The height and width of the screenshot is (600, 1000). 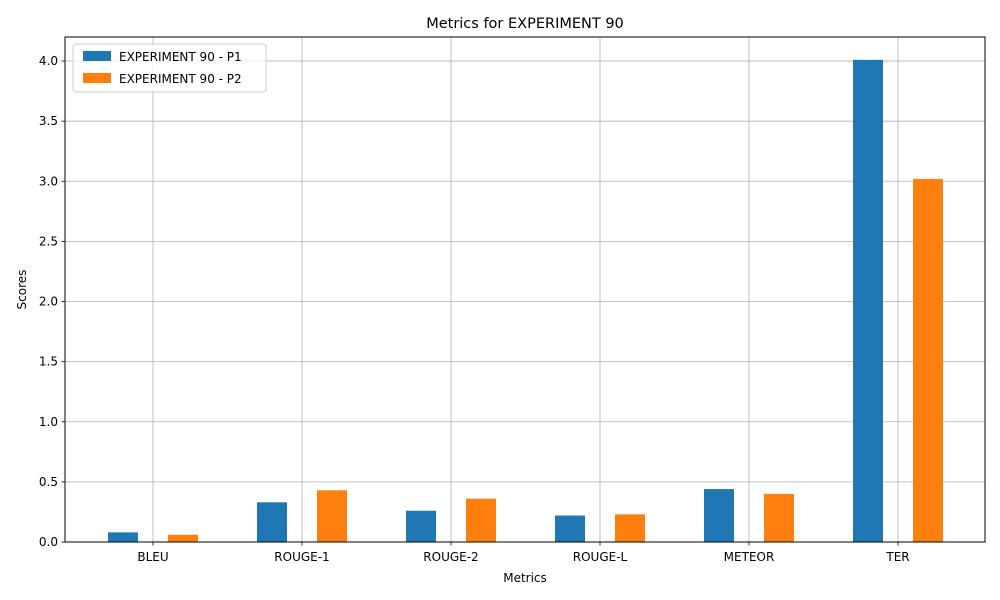 What do you see at coordinates (525, 578) in the screenshot?
I see `x-axis-label: Metrics` at bounding box center [525, 578].